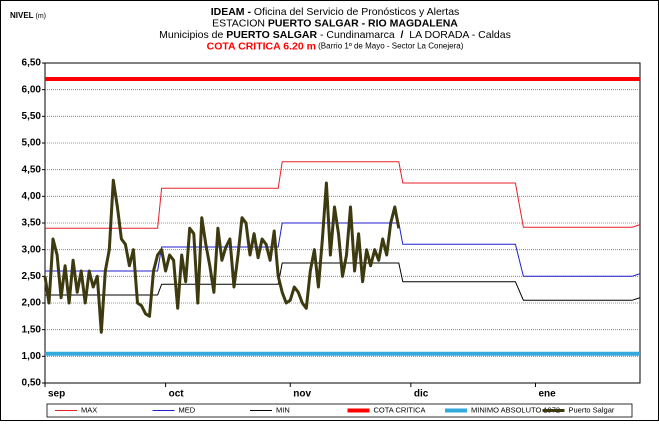 The image size is (659, 426). Describe the element at coordinates (32, 196) in the screenshot. I see `y-tick-label: 4,00` at that location.